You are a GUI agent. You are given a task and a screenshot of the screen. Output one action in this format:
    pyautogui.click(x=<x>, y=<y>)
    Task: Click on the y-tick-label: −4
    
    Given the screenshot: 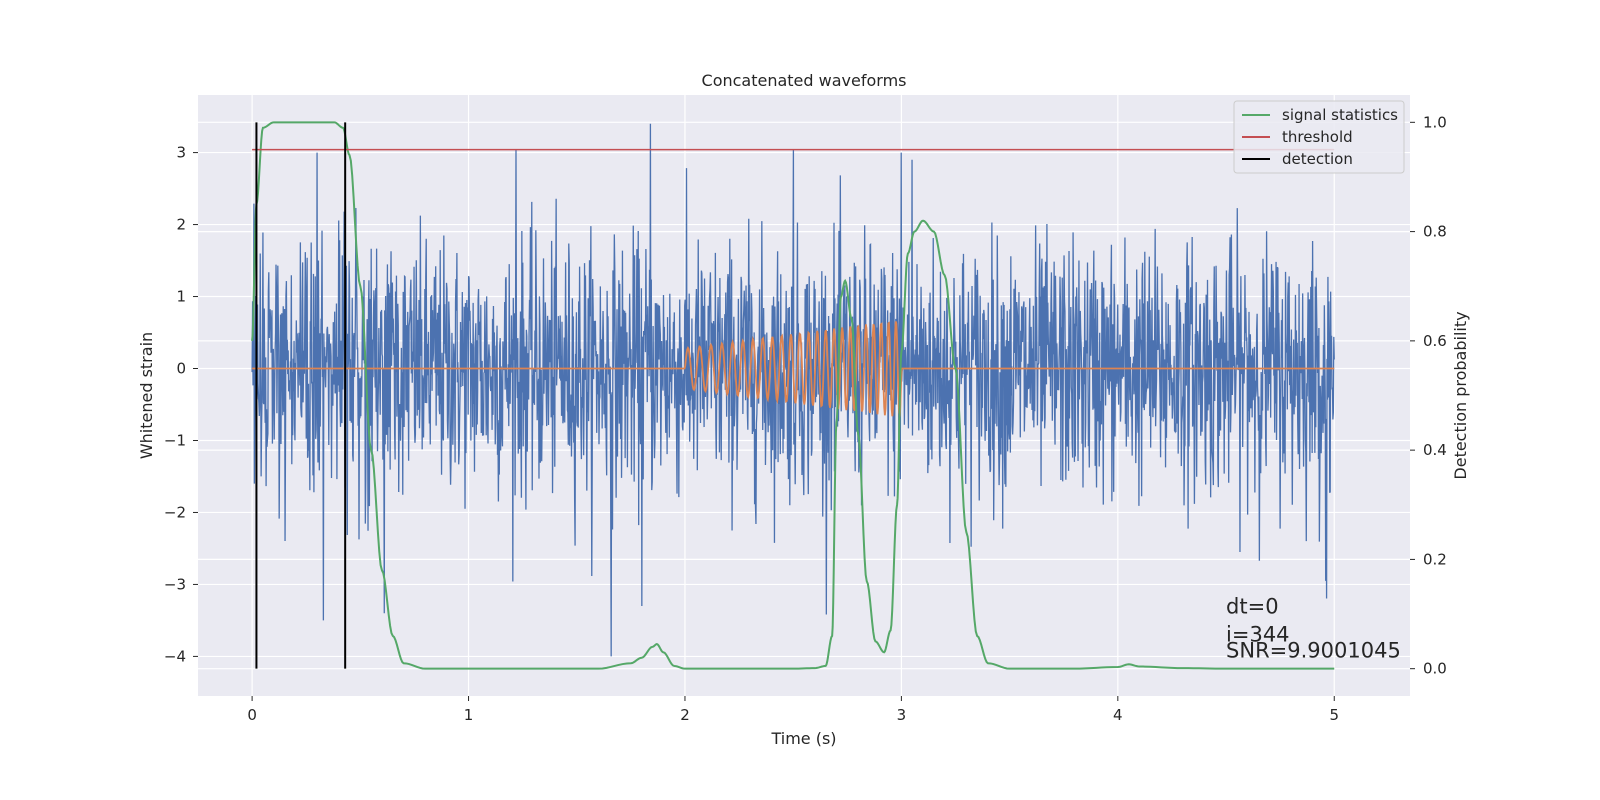 What is the action you would take?
    pyautogui.click(x=175, y=656)
    